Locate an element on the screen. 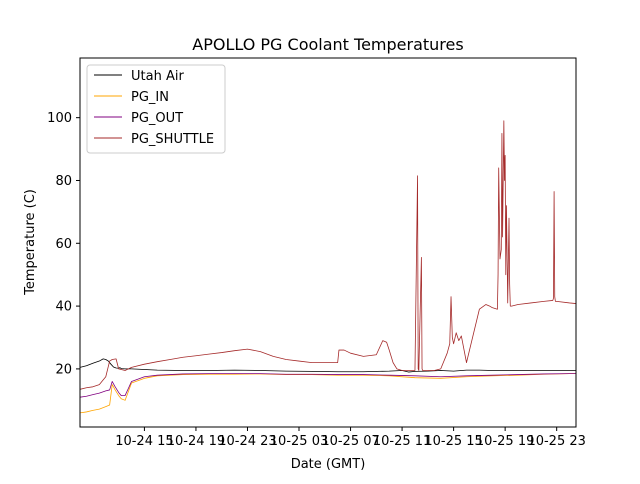 This screenshot has width=640, height=484. y-axis-label: Temperature (C) is located at coordinates (30, 242).